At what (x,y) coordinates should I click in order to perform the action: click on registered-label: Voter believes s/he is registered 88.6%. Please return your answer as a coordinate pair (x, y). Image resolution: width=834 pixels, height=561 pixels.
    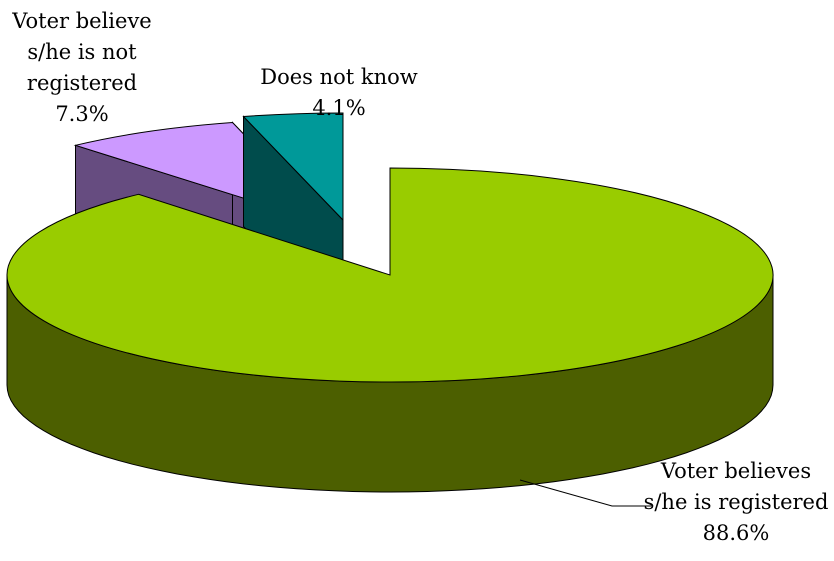
    Looking at the image, I should click on (736, 502).